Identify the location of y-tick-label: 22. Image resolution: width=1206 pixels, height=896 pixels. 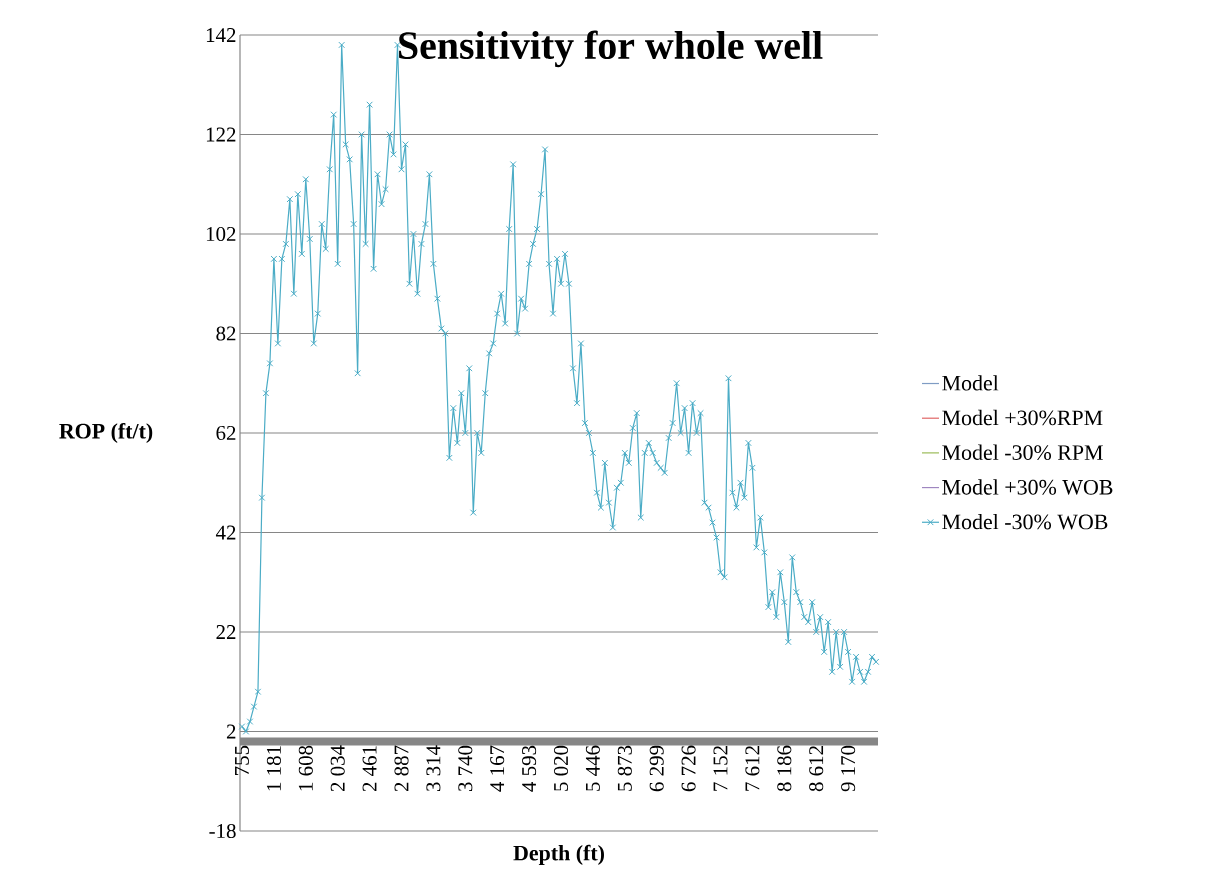
(226, 632).